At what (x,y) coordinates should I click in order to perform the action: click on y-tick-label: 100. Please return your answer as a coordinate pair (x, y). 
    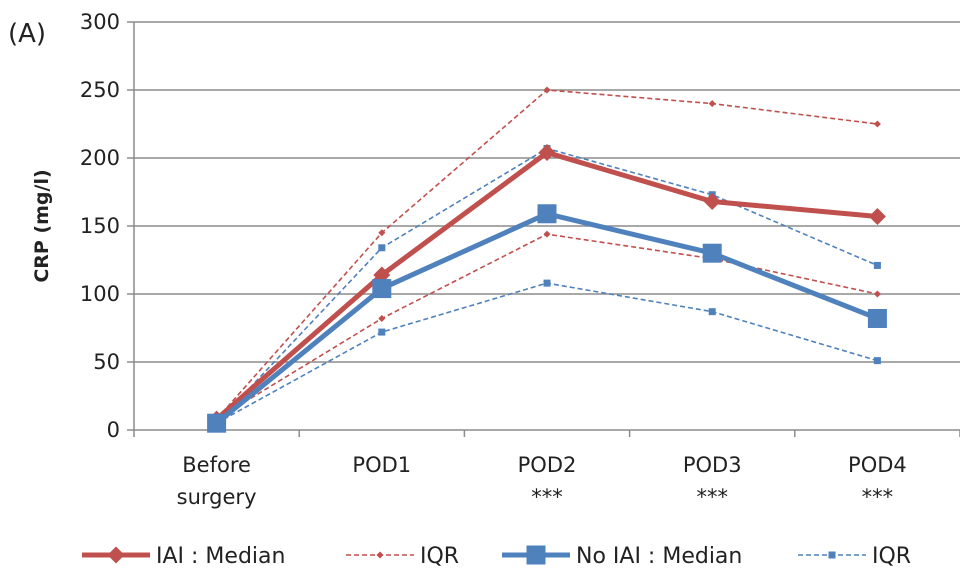
    Looking at the image, I should click on (100, 294).